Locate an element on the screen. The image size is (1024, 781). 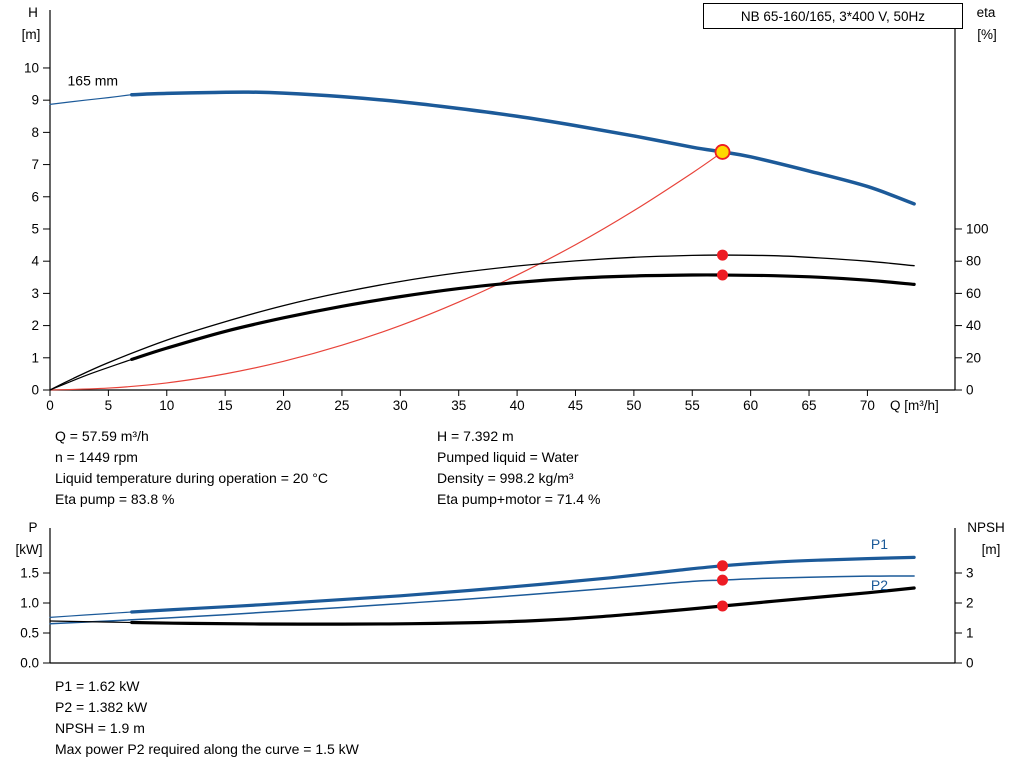
axis-label: eta is located at coordinates (986, 12).